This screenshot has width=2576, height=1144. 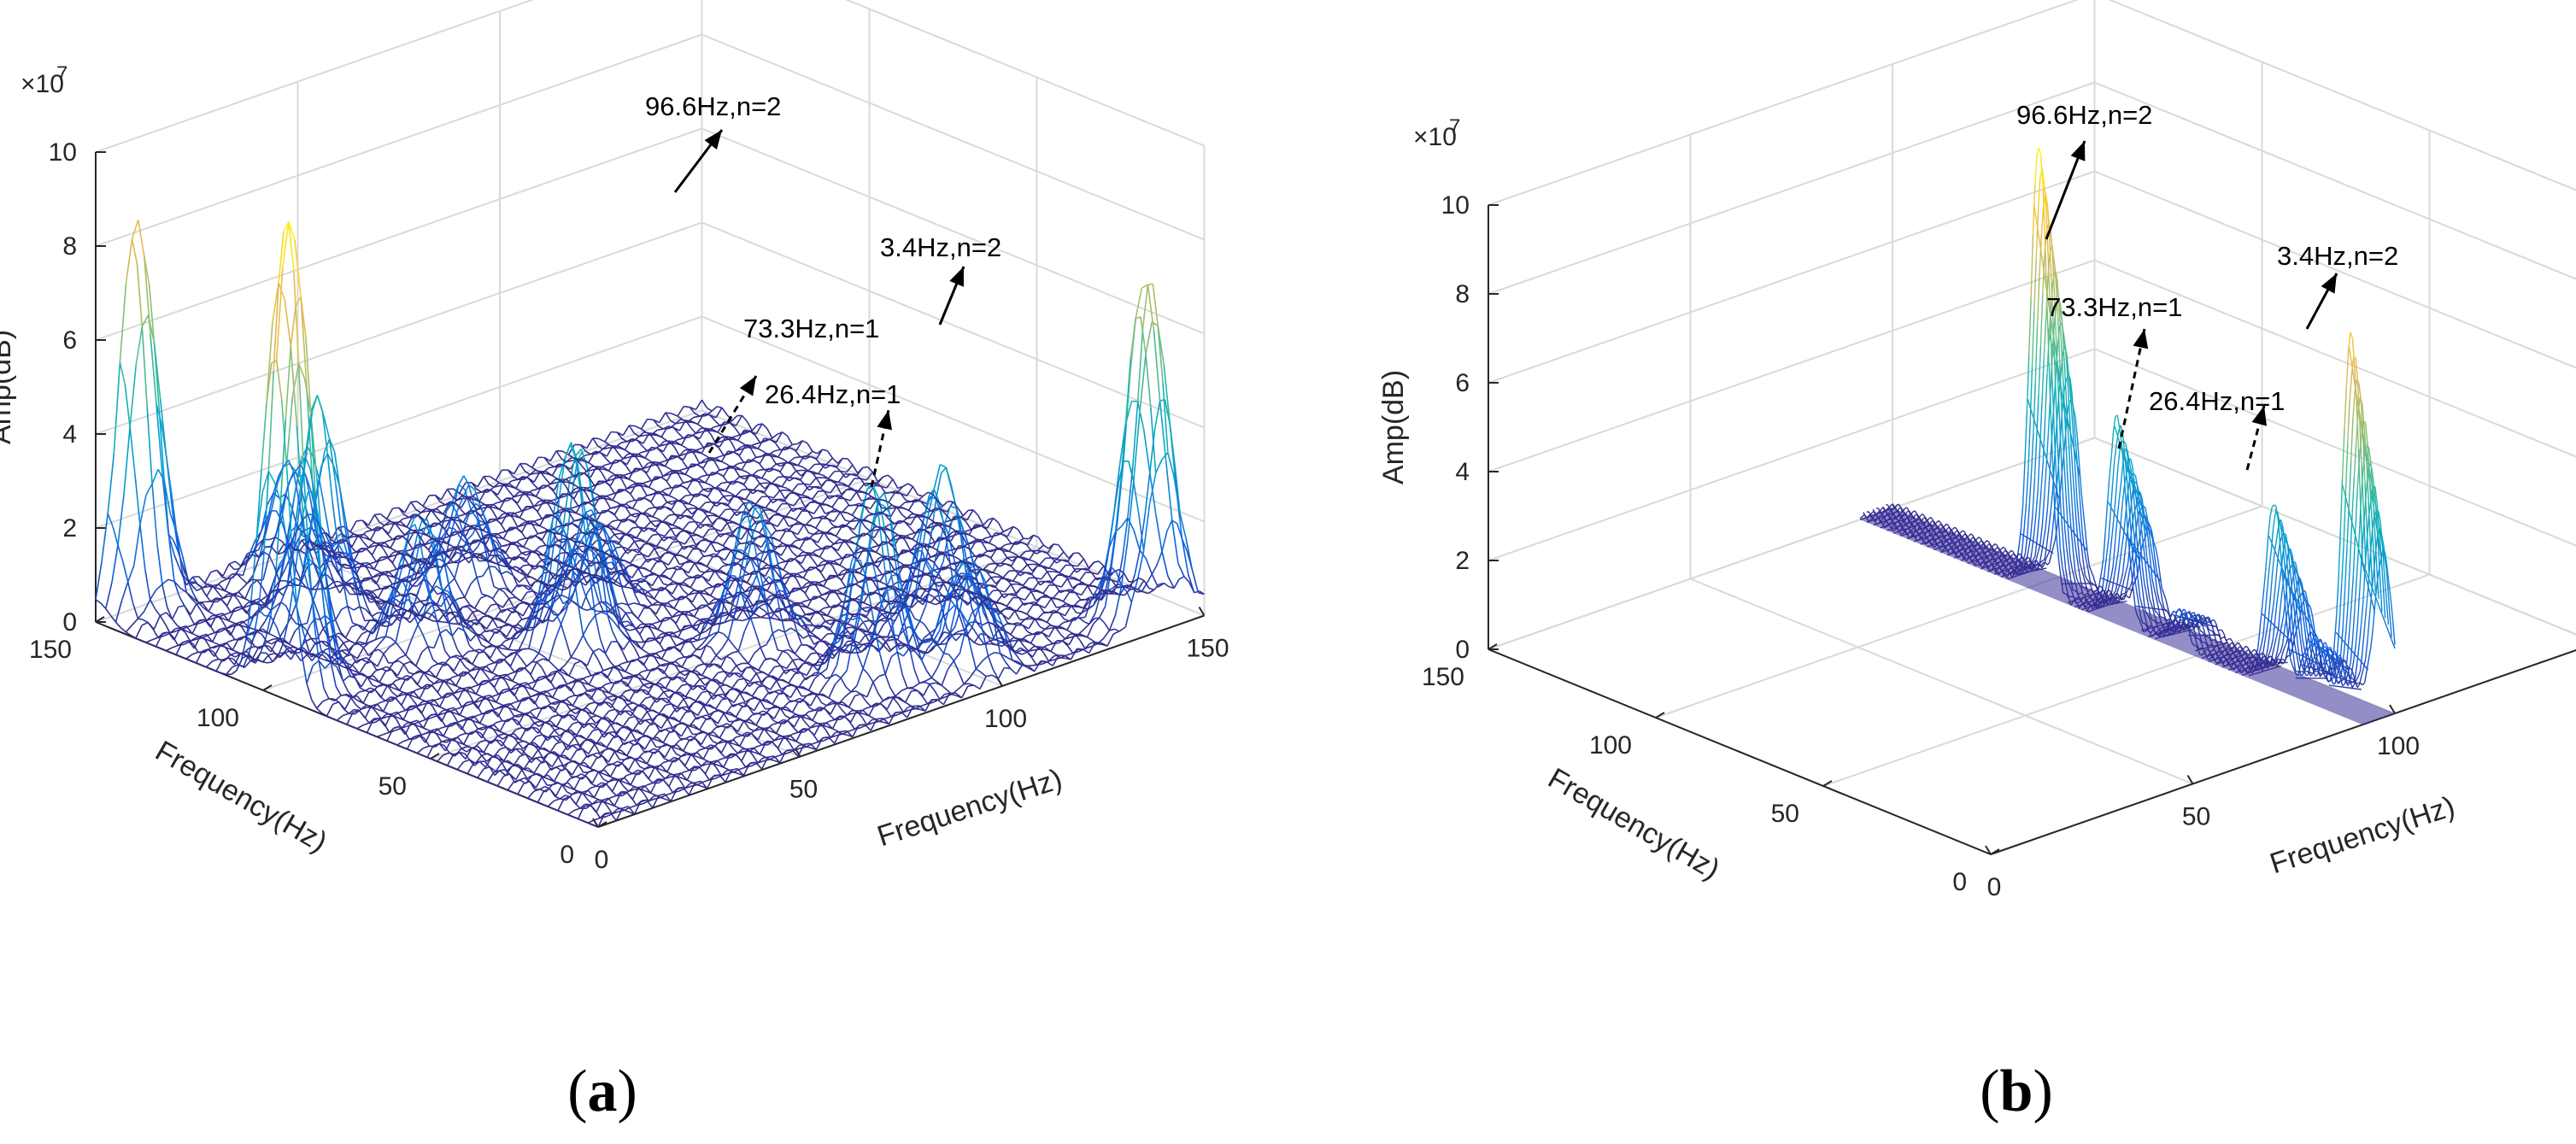 What do you see at coordinates (63, 152) in the screenshot?
I see `z-tick-label: 10` at bounding box center [63, 152].